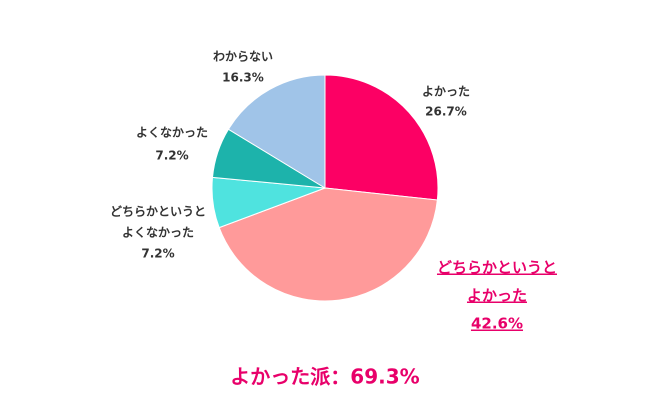 This screenshot has width=650, height=420. Describe the element at coordinates (324, 377) in the screenshot. I see `summary-annotation: よかった派：69.3%` at that location.